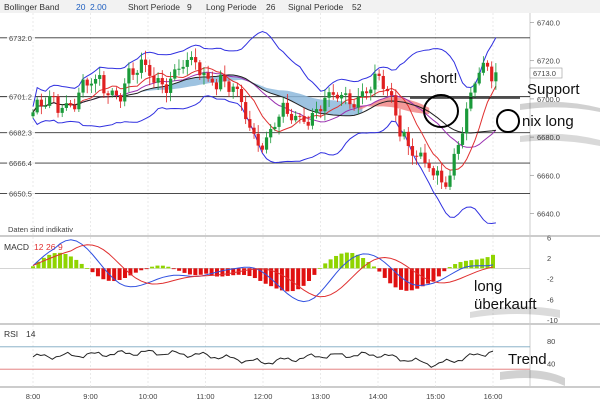 Image resolution: width=600 pixels, height=410 pixels. I want to click on macd-tick-label: -6, so click(550, 299).